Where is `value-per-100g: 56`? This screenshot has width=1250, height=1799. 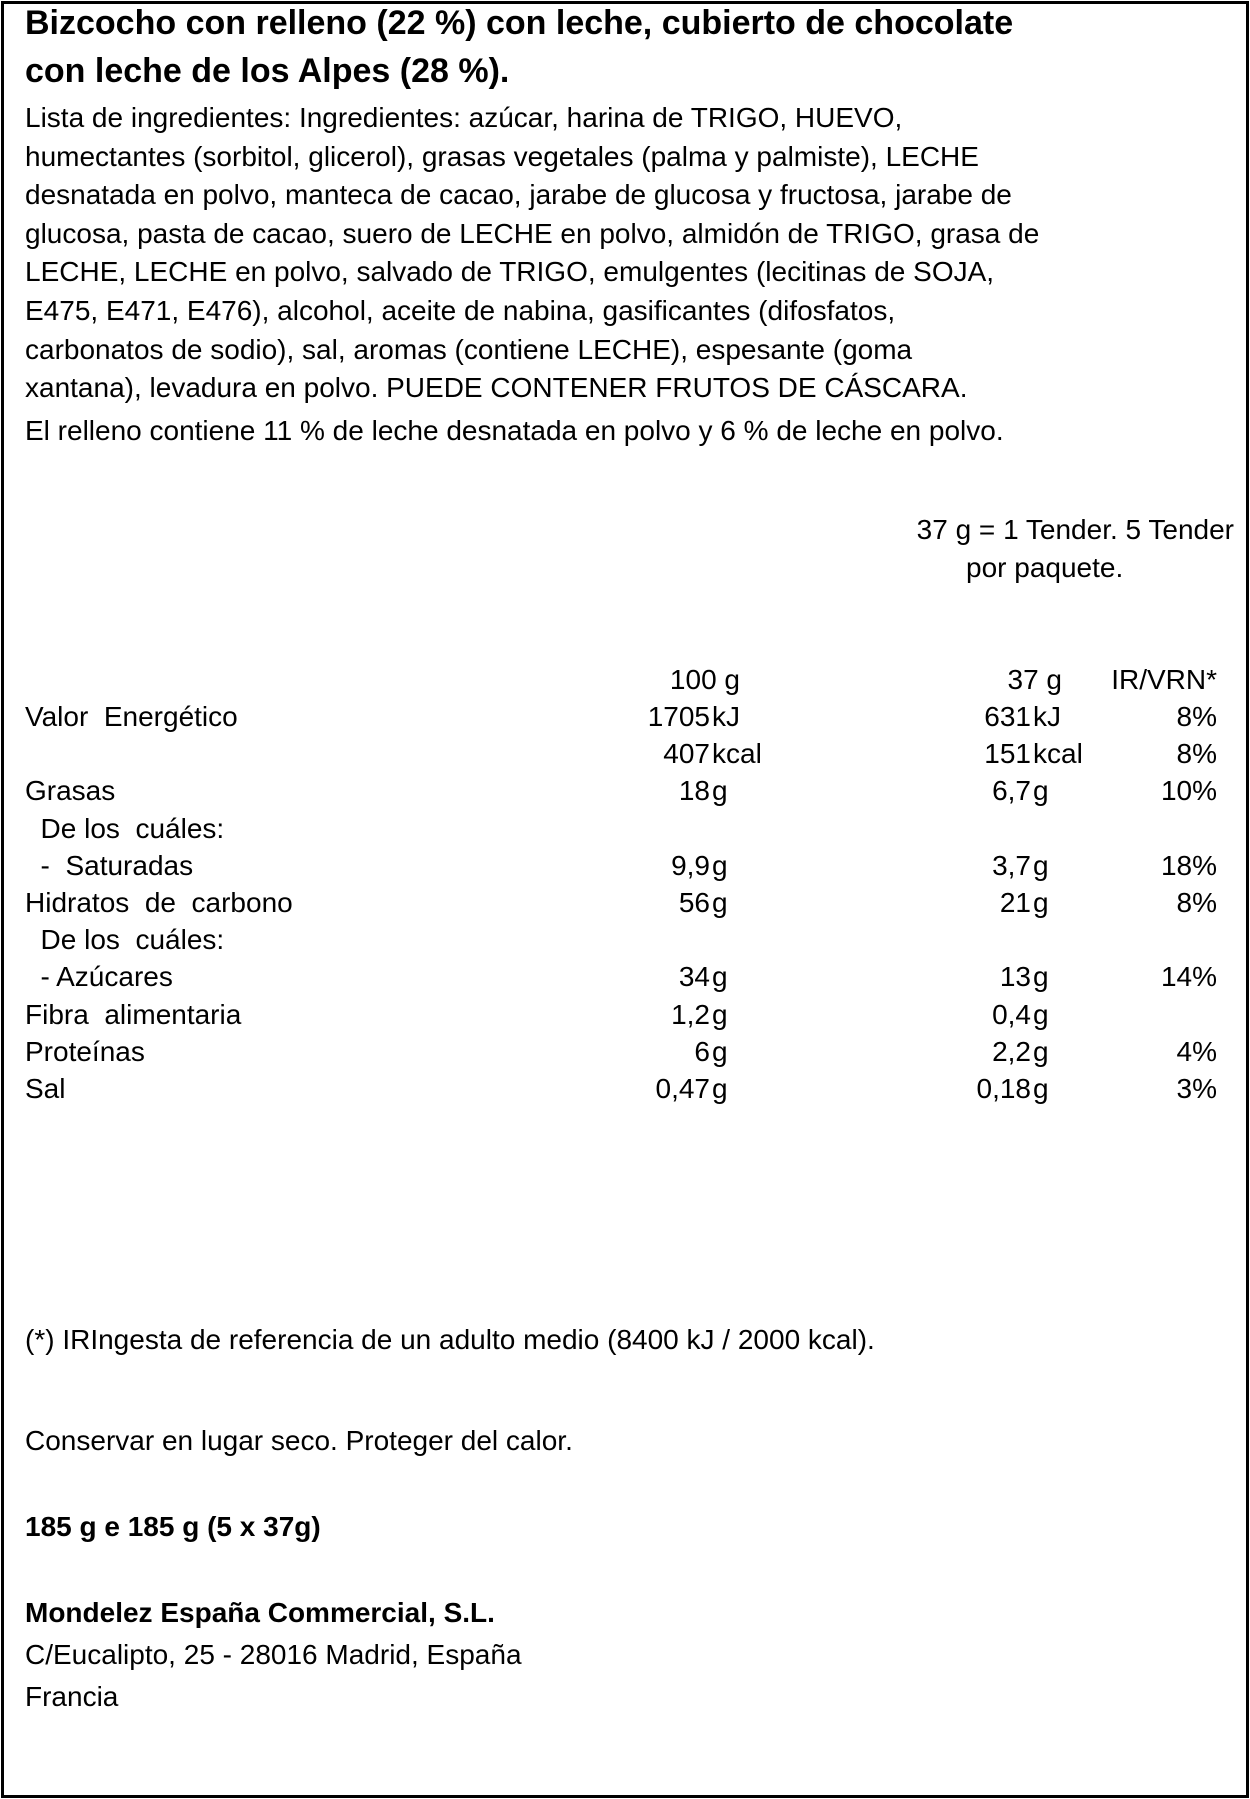
value-per-100g: 56 is located at coordinates (694, 902).